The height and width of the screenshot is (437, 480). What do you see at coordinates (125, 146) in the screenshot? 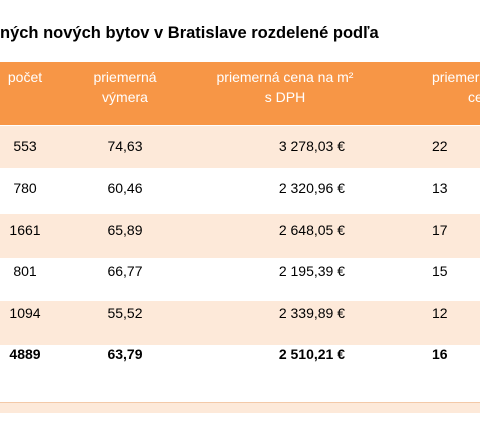
I see `table-cell: 74,63` at bounding box center [125, 146].